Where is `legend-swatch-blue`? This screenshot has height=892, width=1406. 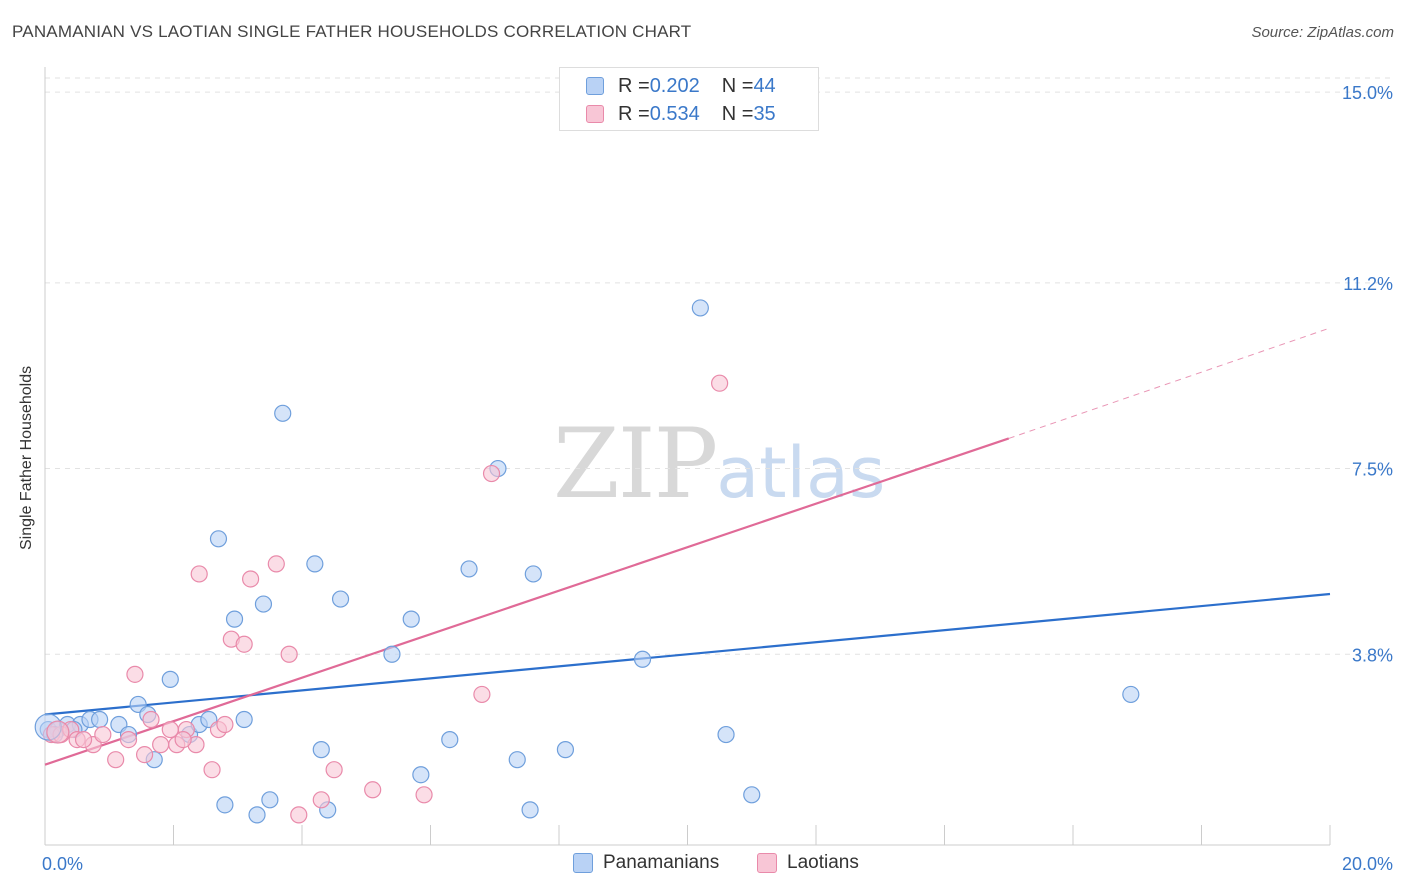 legend-swatch-blue is located at coordinates (595, 86).